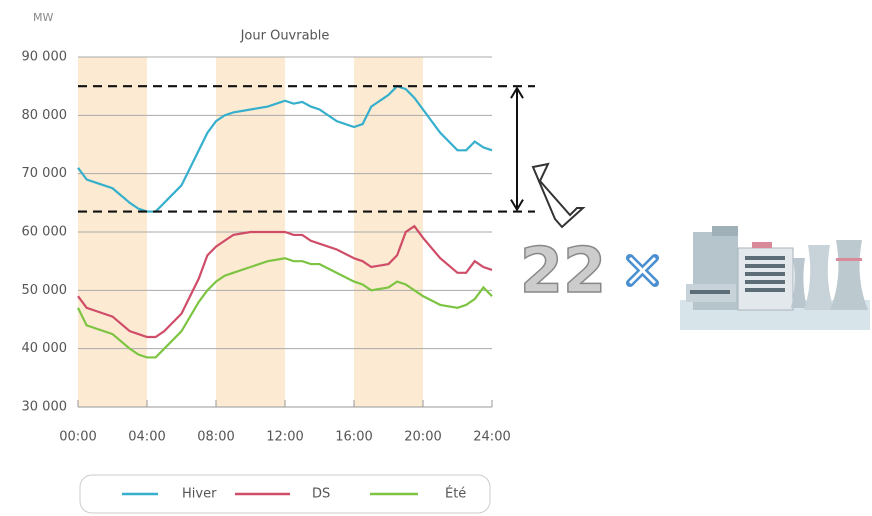 The width and height of the screenshot is (872, 516). I want to click on unit-label: MW, so click(43, 17).